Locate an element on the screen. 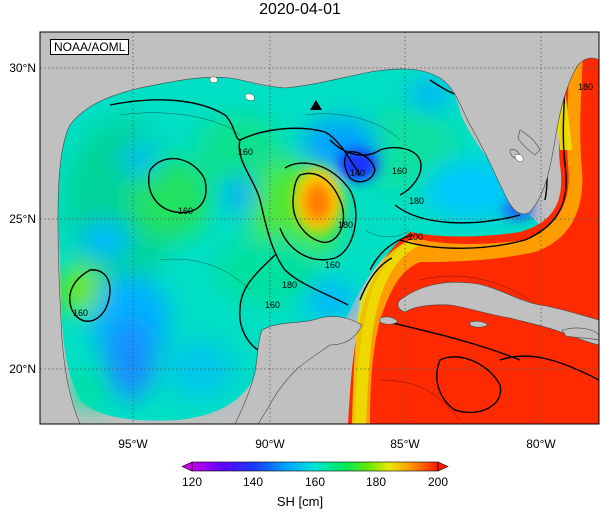  yucatan-peninsula is located at coordinates (298, 370).